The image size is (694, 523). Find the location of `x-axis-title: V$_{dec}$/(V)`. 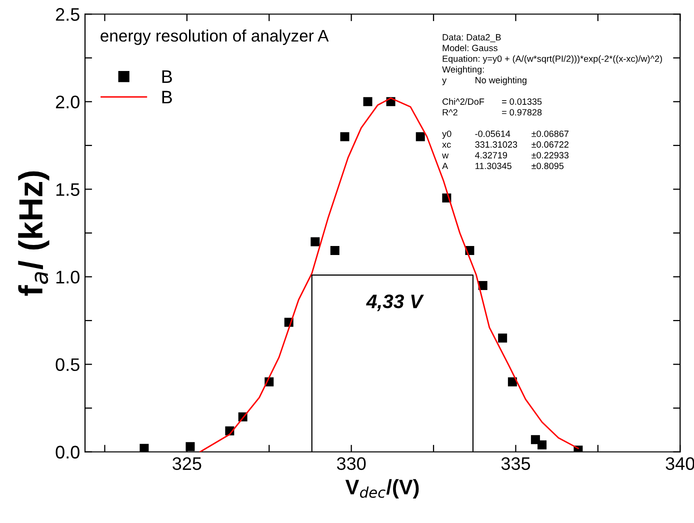

x-axis-title: V$_{dec}$/(V) is located at coordinates (382, 489).